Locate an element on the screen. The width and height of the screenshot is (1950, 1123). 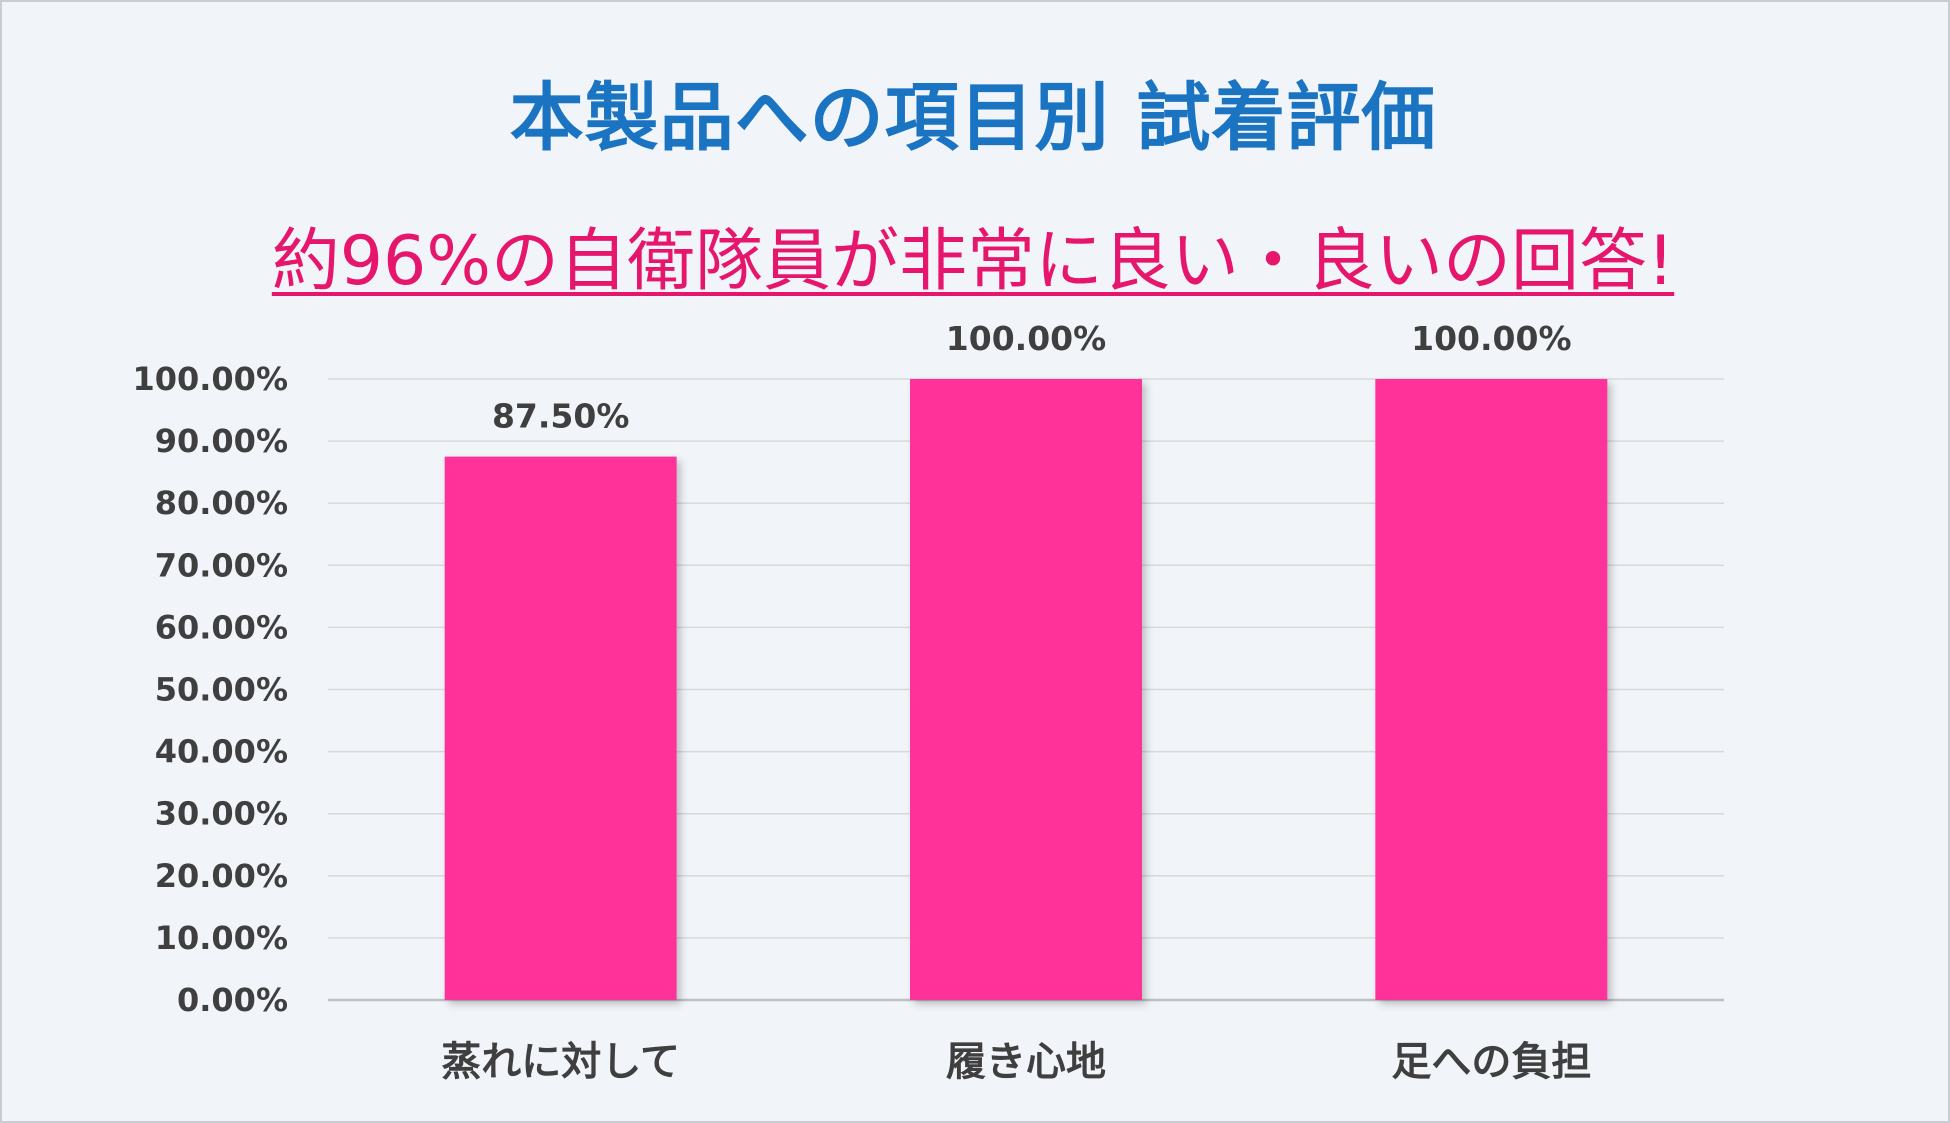
chart-subtitle: 約96%の自衛隊員が非常に良い・良いの回答! is located at coordinates (973, 261).